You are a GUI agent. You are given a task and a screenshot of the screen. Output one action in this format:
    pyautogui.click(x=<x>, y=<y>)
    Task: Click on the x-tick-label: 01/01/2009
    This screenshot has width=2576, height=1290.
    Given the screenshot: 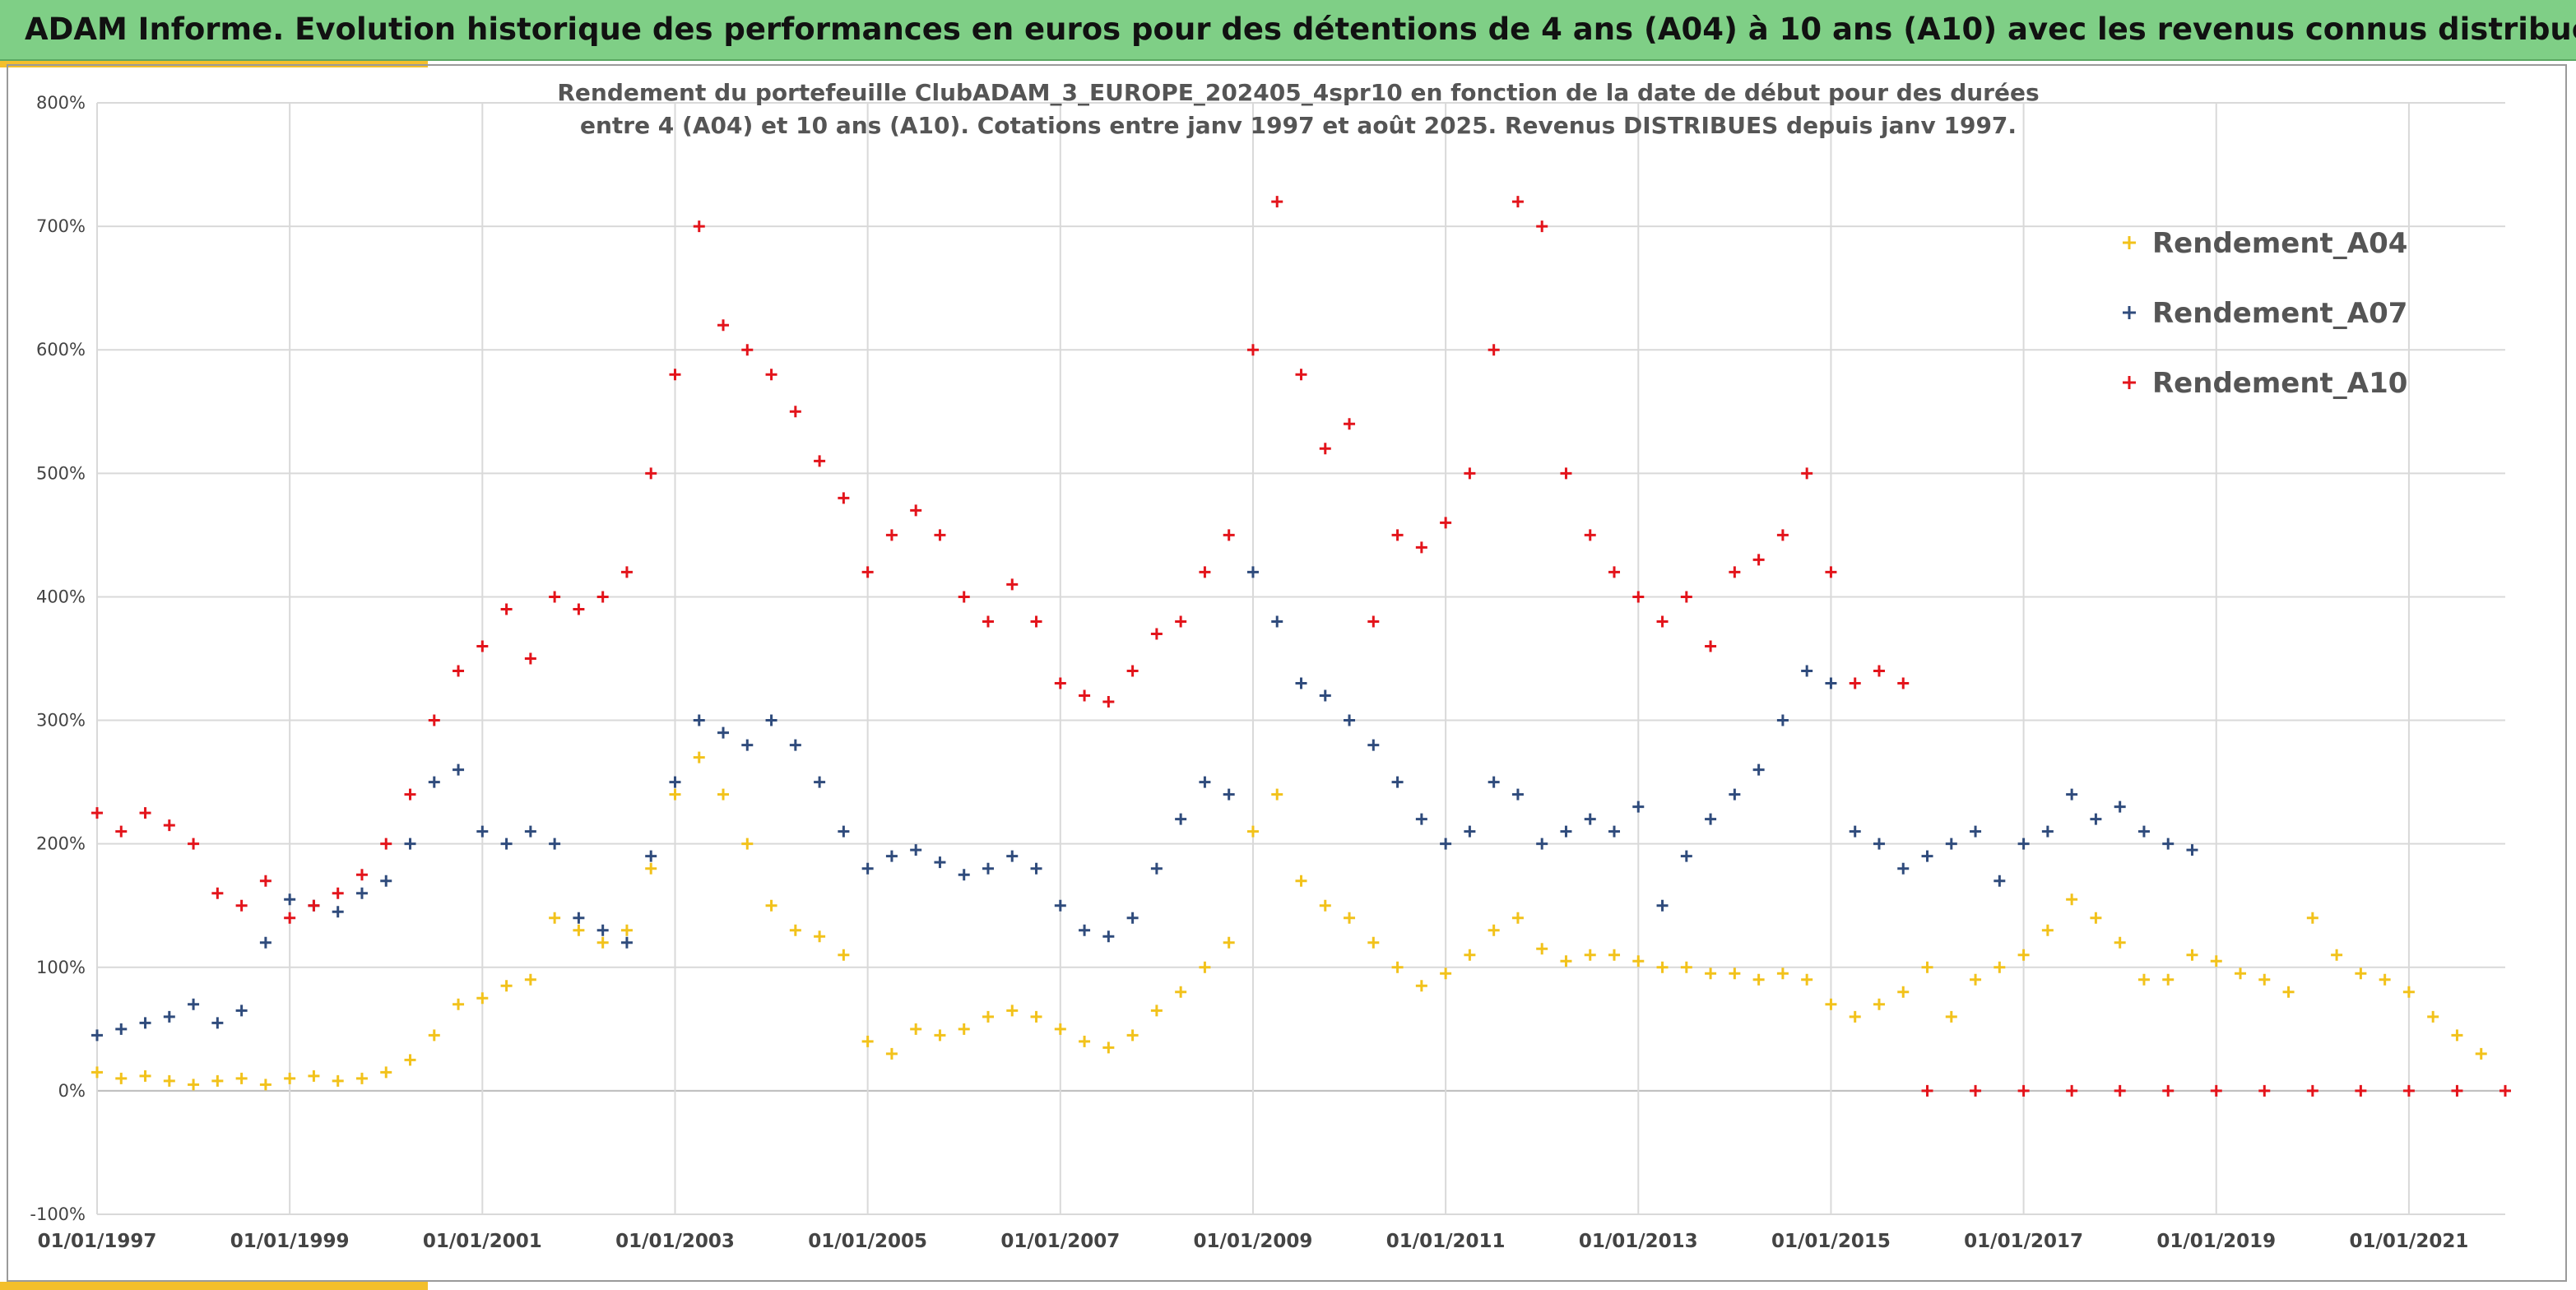 What is the action you would take?
    pyautogui.click(x=1253, y=1241)
    